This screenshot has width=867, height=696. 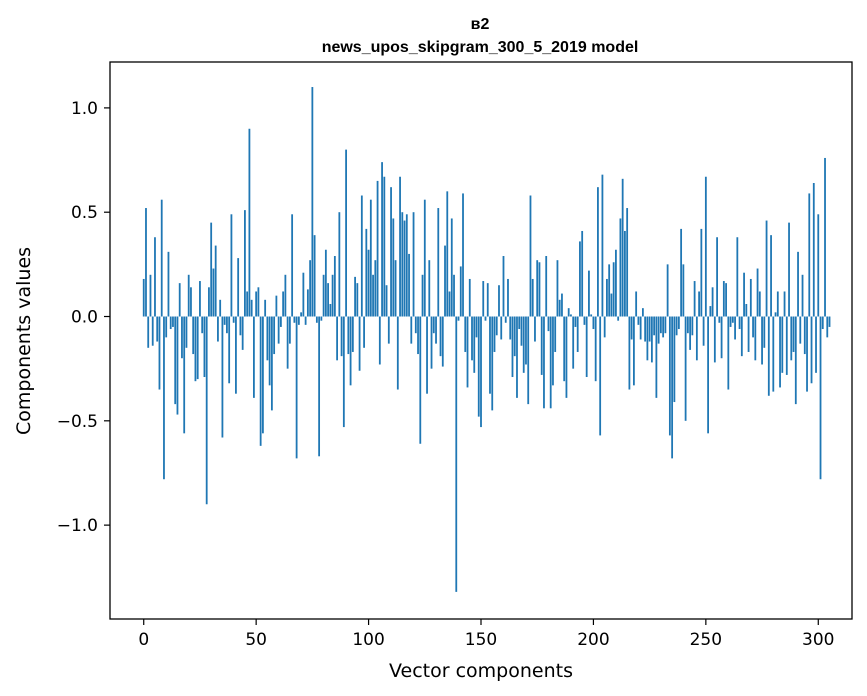 What do you see at coordinates (486, 634) in the screenshot?
I see `x-axis: 0 50 100 150 200 250 300` at bounding box center [486, 634].